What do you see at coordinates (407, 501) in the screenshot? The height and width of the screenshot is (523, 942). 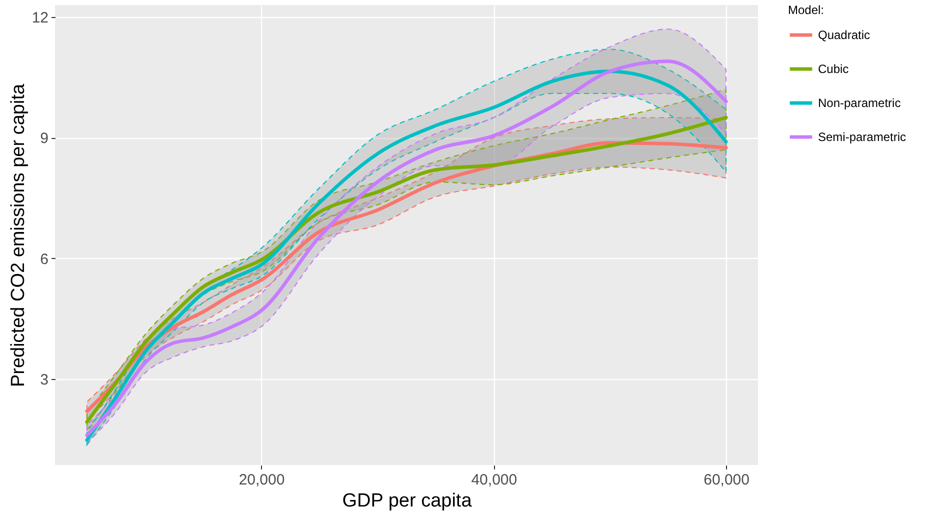 I see `x-axis-title: GDP per capita` at bounding box center [407, 501].